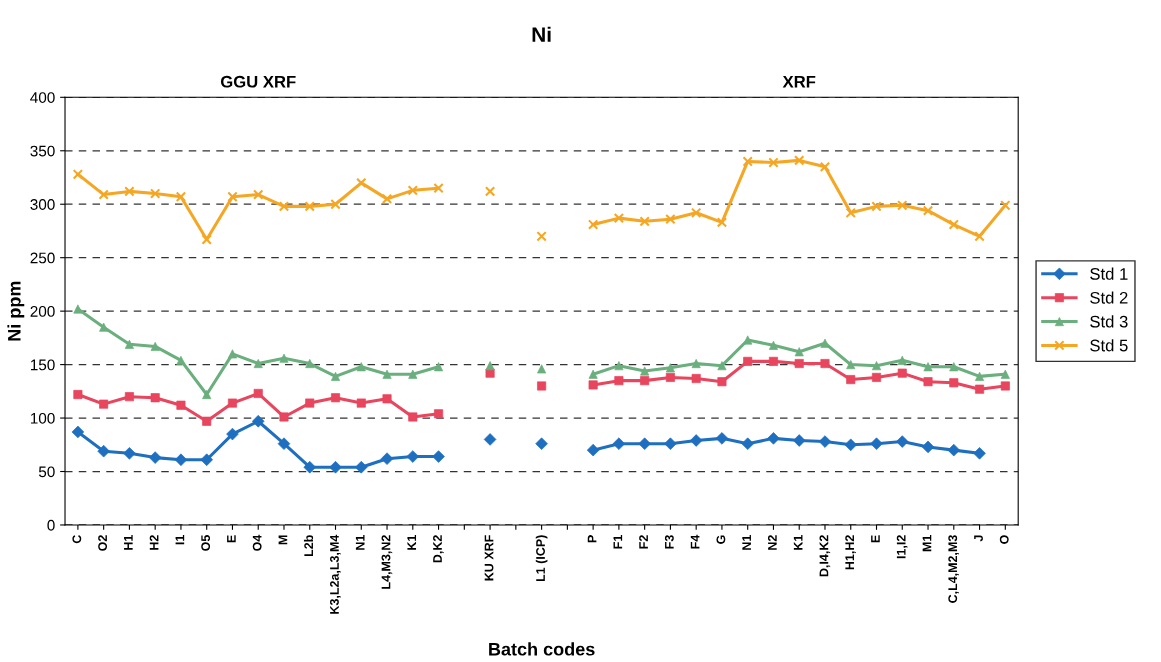  What do you see at coordinates (902, 547) in the screenshot?
I see `x-tick-label: I1,I2` at bounding box center [902, 547].